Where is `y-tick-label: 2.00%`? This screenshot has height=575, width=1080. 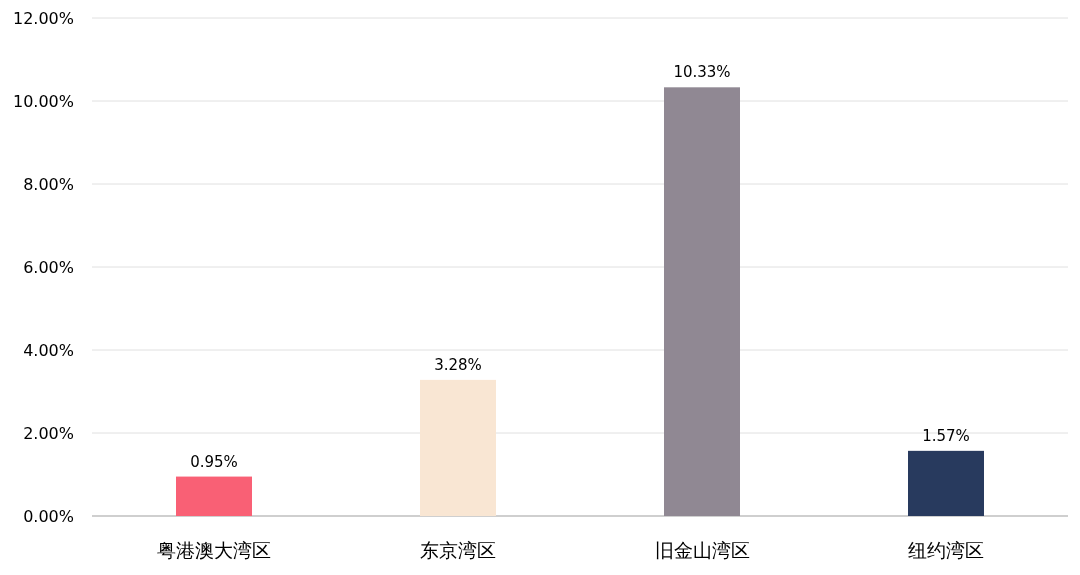 y-tick-label: 2.00% is located at coordinates (48, 433).